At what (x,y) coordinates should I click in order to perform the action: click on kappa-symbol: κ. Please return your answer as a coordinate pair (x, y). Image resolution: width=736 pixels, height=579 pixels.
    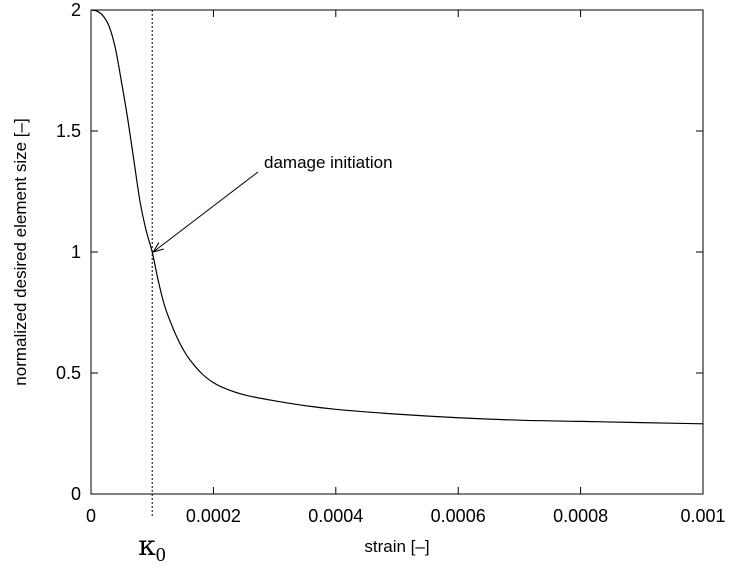
    Looking at the image, I should click on (147, 545).